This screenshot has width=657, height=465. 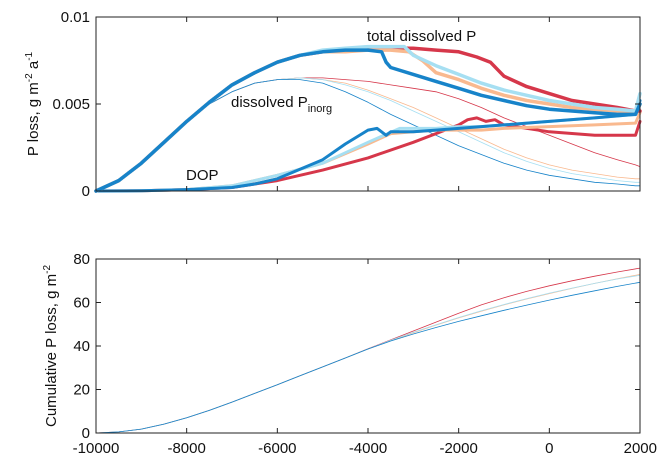 I want to click on bottom-x-ticks: -10000 -8000 -6000 -4000 -2000 0 2000, so click(x=365, y=448).